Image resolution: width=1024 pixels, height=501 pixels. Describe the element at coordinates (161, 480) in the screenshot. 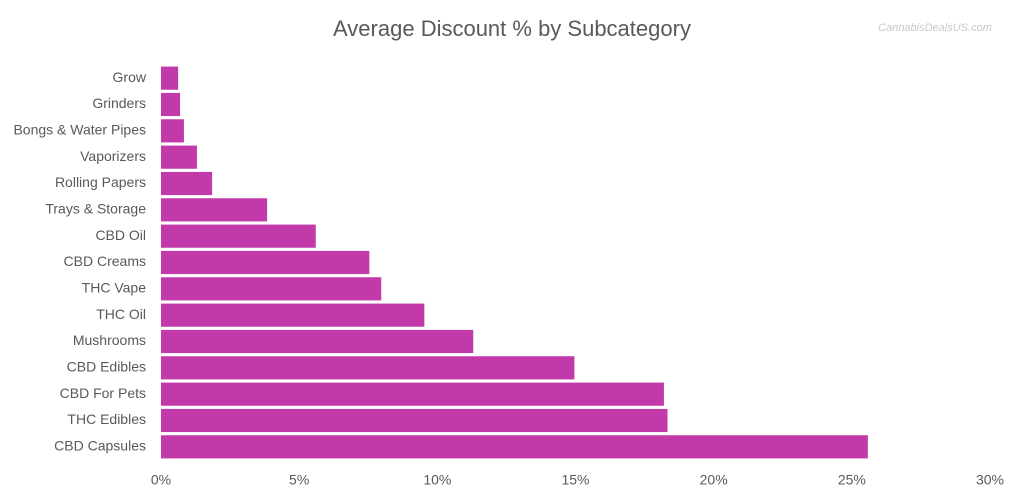

I see `x-tick-label: 0%` at that location.